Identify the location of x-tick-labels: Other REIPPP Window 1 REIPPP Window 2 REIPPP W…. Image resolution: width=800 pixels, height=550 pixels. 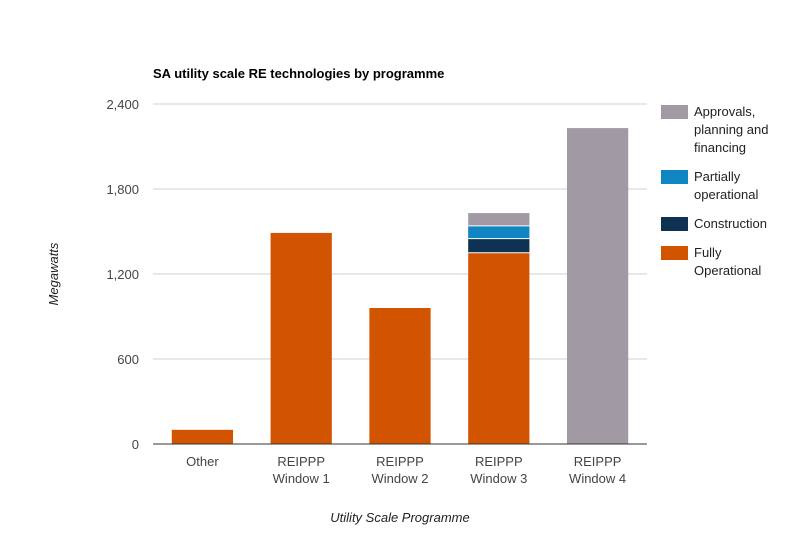
(406, 470).